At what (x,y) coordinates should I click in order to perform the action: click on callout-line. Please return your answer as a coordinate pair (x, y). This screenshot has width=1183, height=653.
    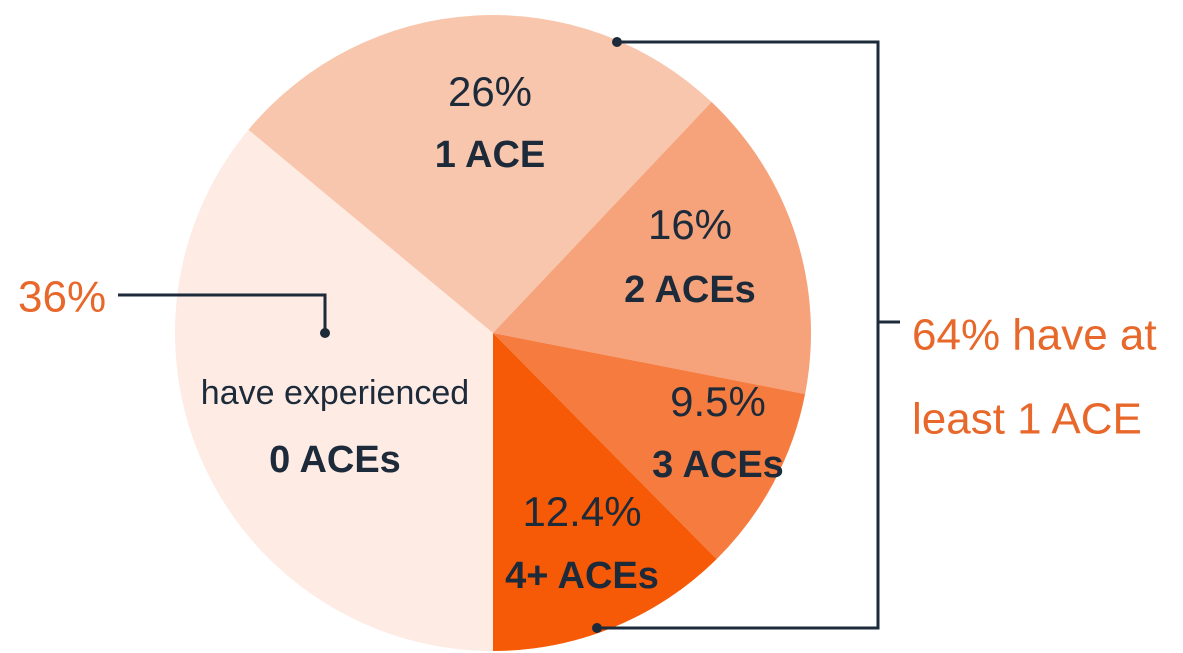
    Looking at the image, I should click on (222, 313).